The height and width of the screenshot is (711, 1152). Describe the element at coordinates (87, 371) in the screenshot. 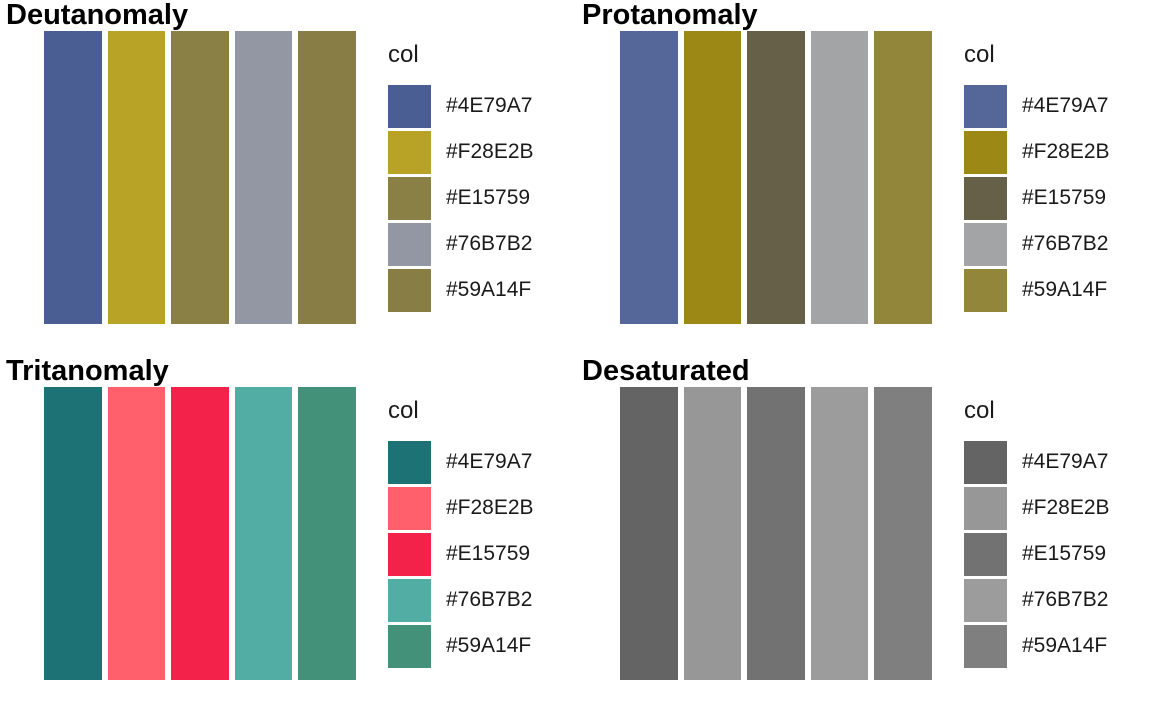

I see `panel-title: Tritanomaly` at that location.